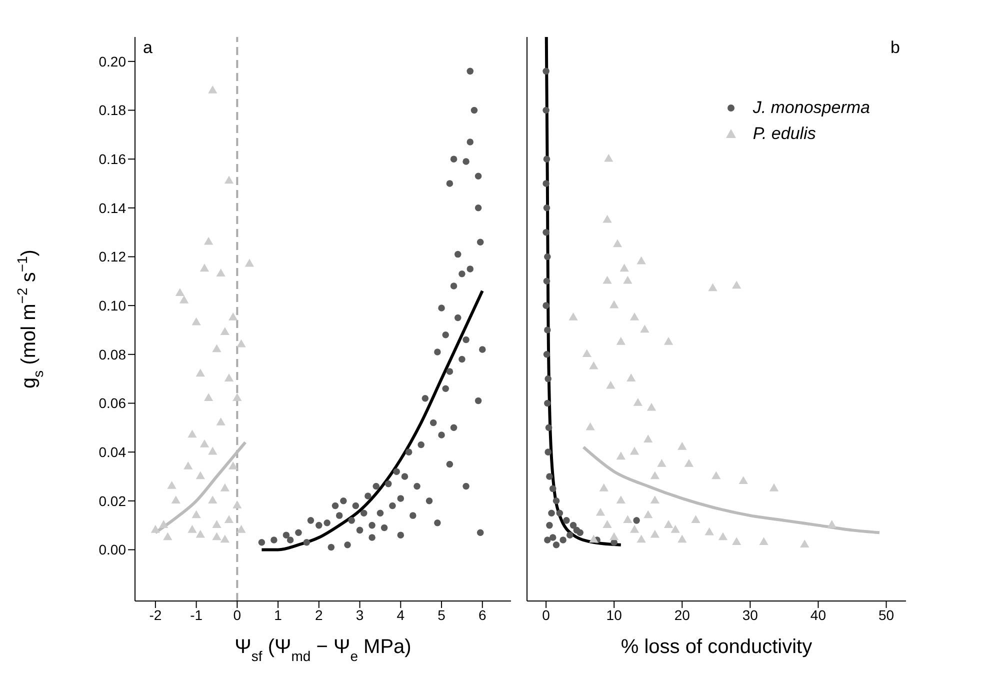 This screenshot has height=691, width=990. Describe the element at coordinates (784, 134) in the screenshot. I see `legend-label: P. edulis` at that location.